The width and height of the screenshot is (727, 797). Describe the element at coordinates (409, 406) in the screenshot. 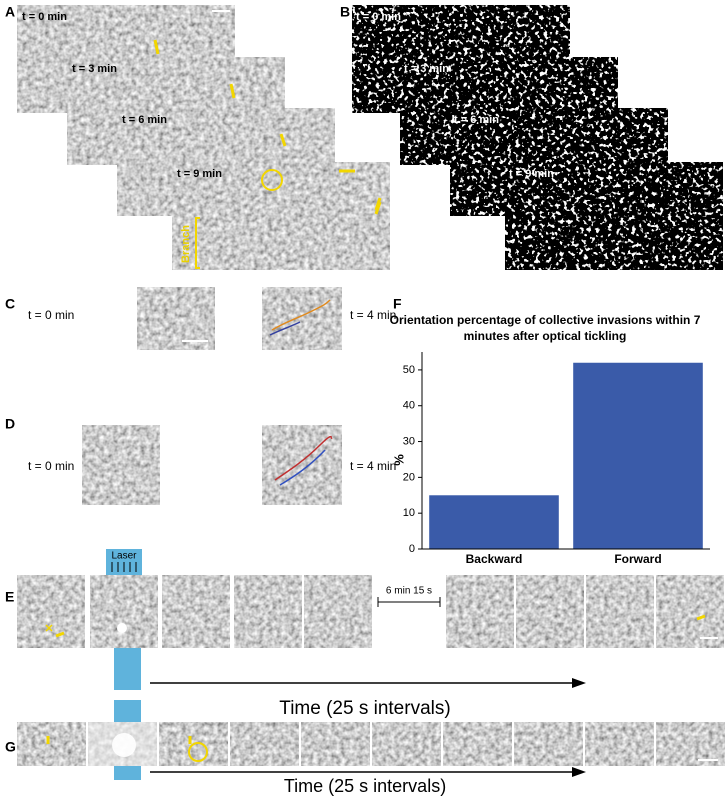

I see `y-tick-label: 40` at that location.